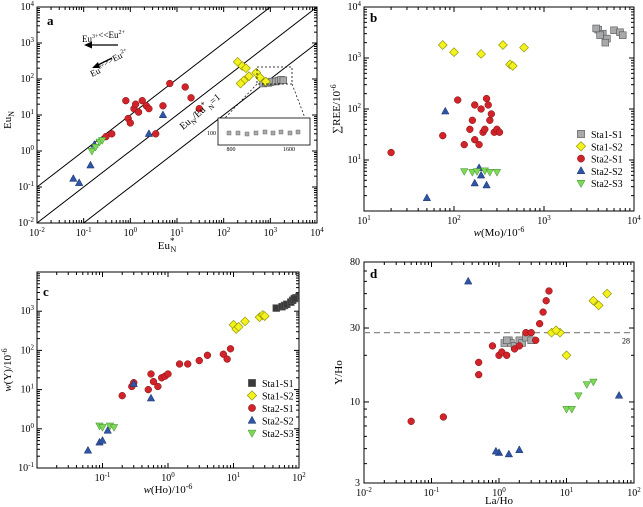 The height and width of the screenshot is (507, 643). Describe the element at coordinates (7, 369) in the screenshot. I see `y-axis-label: w(Y)/10-6` at that location.